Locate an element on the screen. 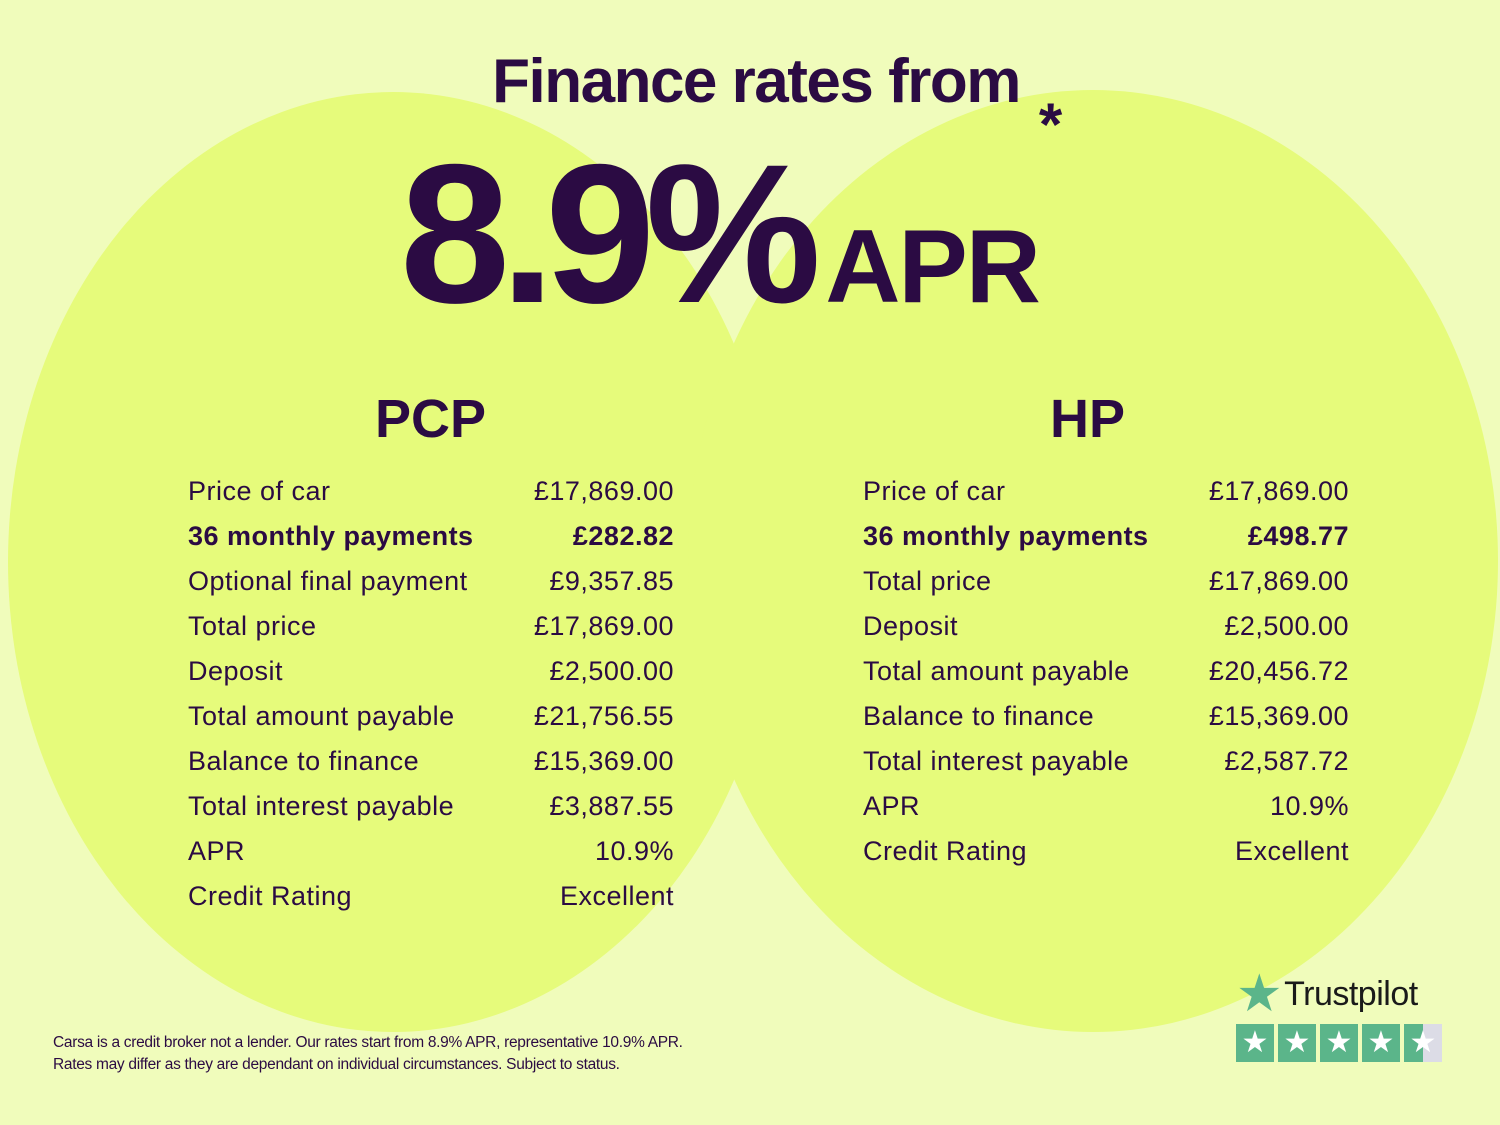 The height and width of the screenshot is (1125, 1500). asterisk: * is located at coordinates (1050, 124).